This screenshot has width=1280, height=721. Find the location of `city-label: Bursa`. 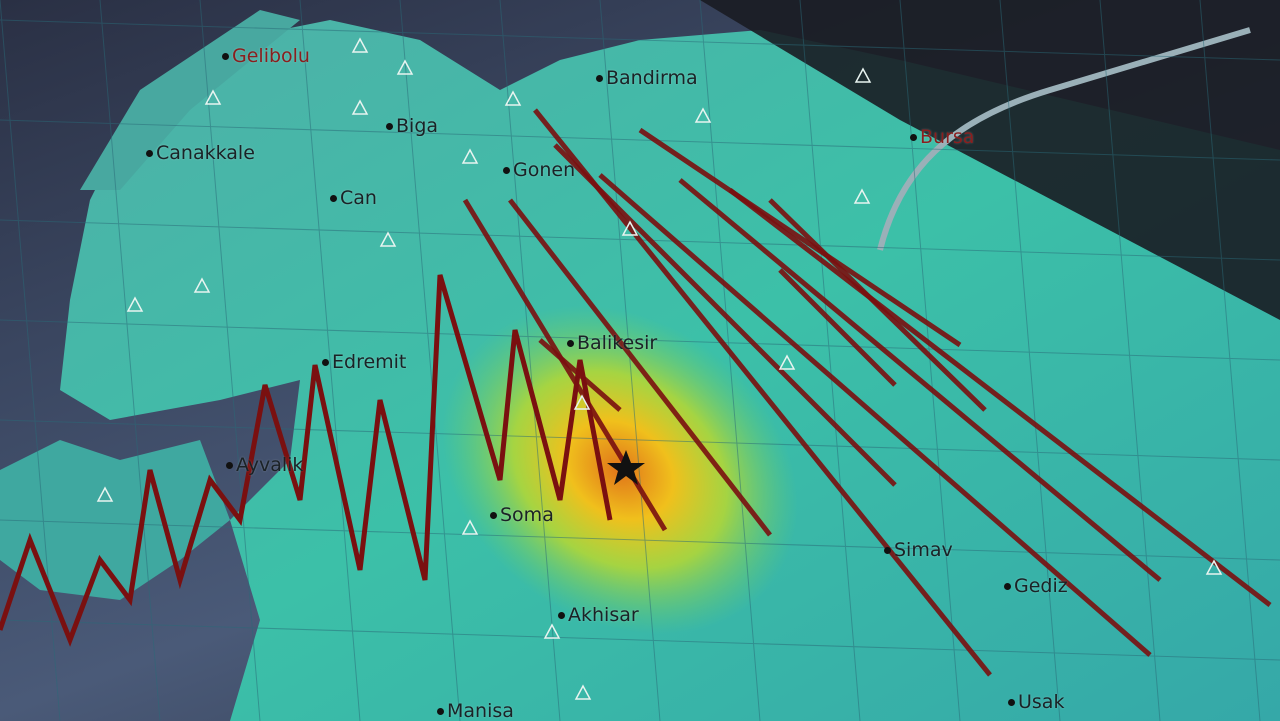

city-label: Bursa is located at coordinates (942, 137).